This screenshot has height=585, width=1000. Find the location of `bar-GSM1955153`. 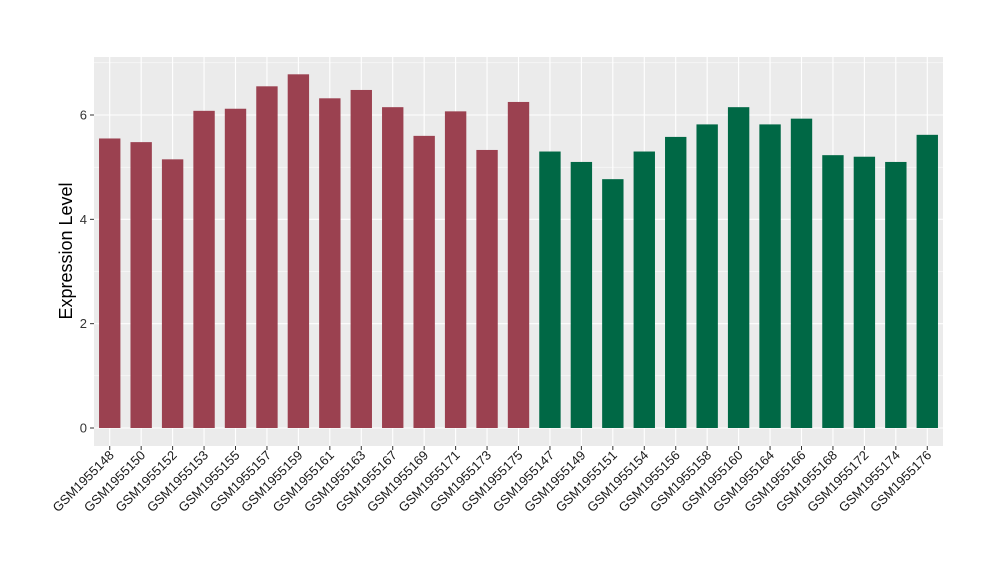

bar-GSM1955153 is located at coordinates (204, 269).